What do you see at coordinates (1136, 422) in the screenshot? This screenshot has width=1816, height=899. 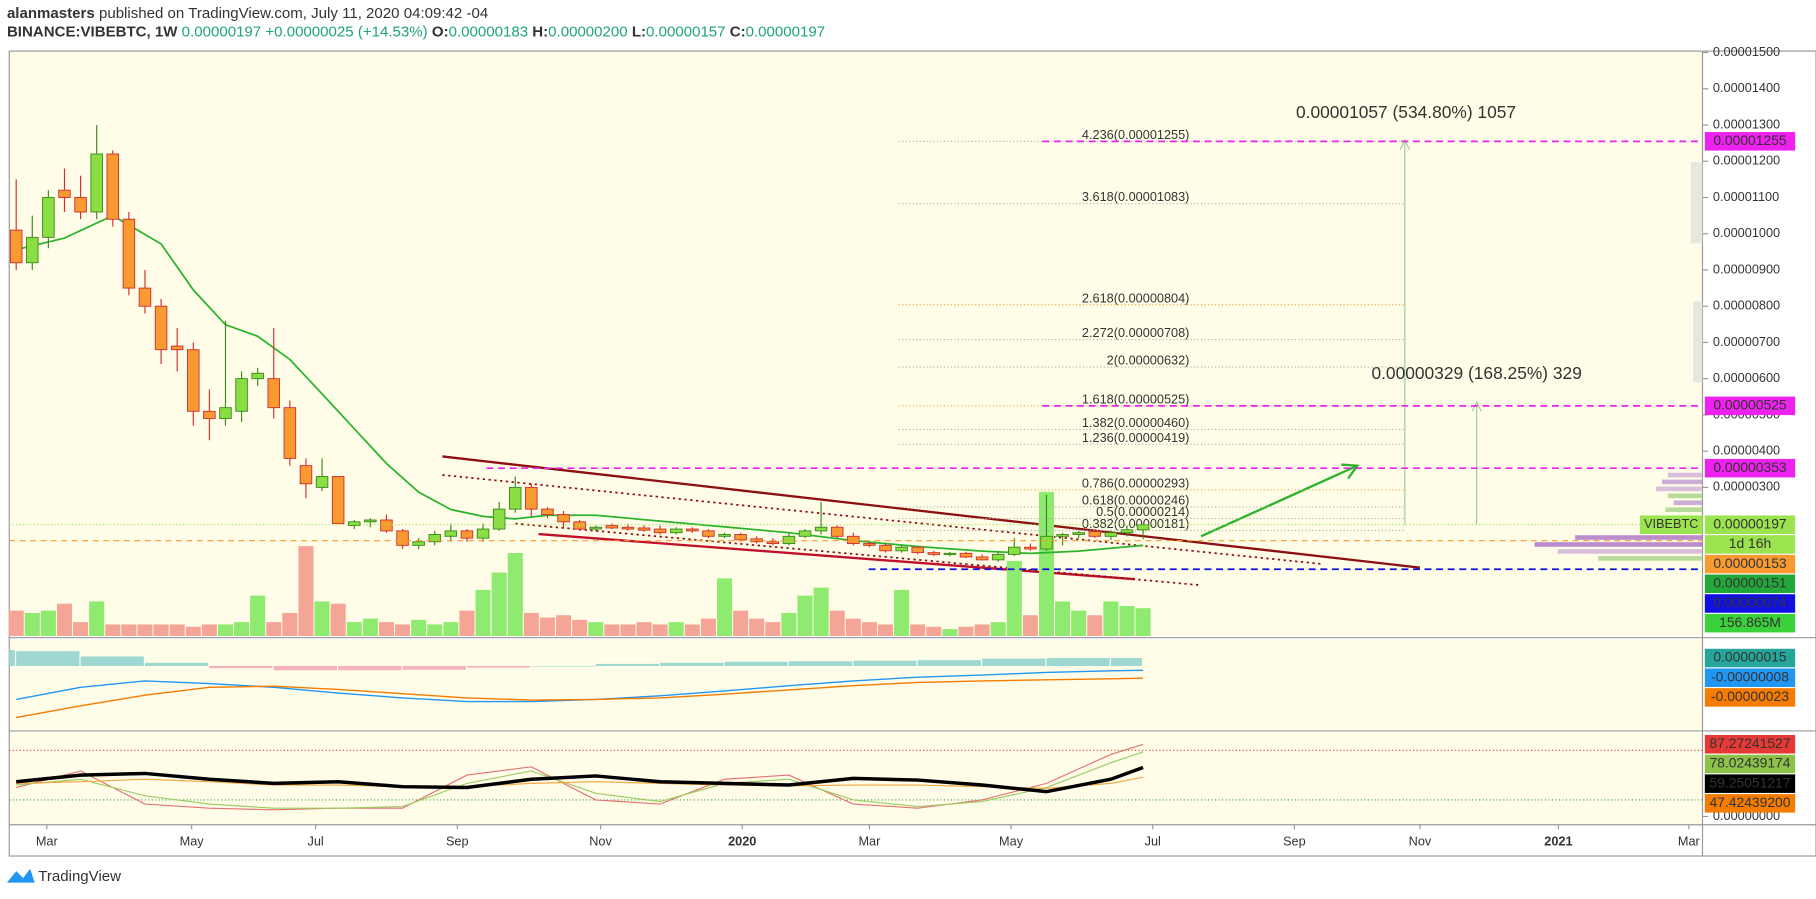 I see `fib-label: 1.382(0.00000460)` at bounding box center [1136, 422].